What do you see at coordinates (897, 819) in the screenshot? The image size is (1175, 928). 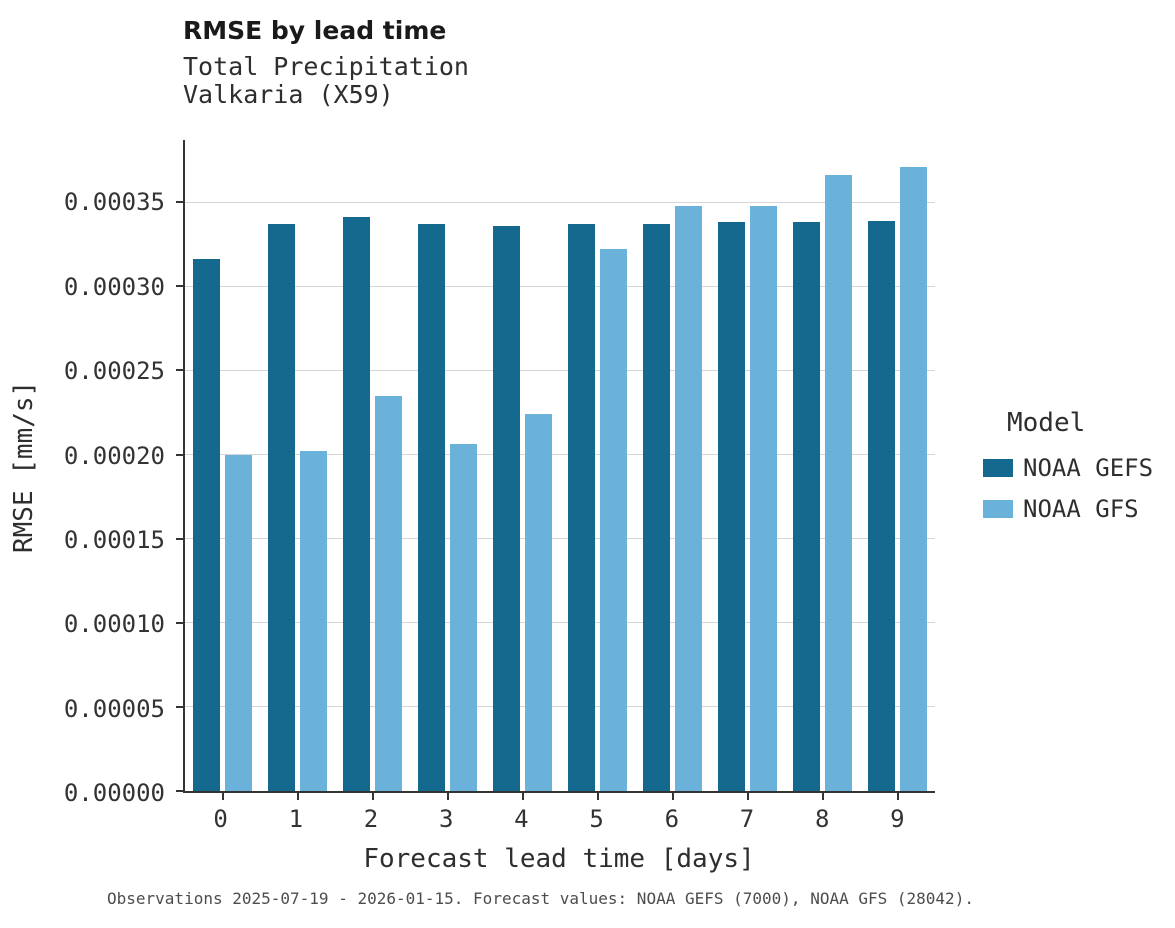 I see `x-tick-label: 9` at bounding box center [897, 819].